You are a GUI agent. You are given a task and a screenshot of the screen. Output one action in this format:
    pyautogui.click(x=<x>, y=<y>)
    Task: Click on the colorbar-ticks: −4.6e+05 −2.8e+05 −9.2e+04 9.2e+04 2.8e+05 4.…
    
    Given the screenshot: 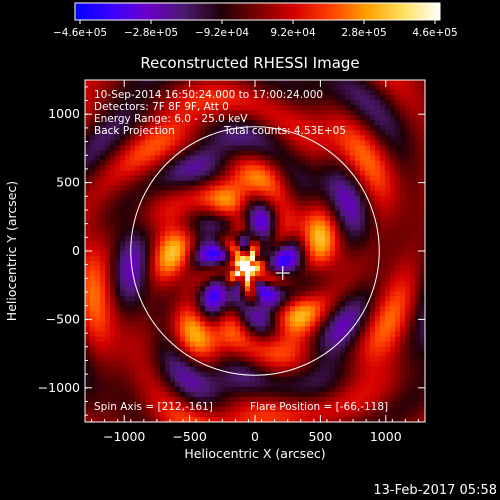 What is the action you would take?
    pyautogui.click(x=255, y=29)
    